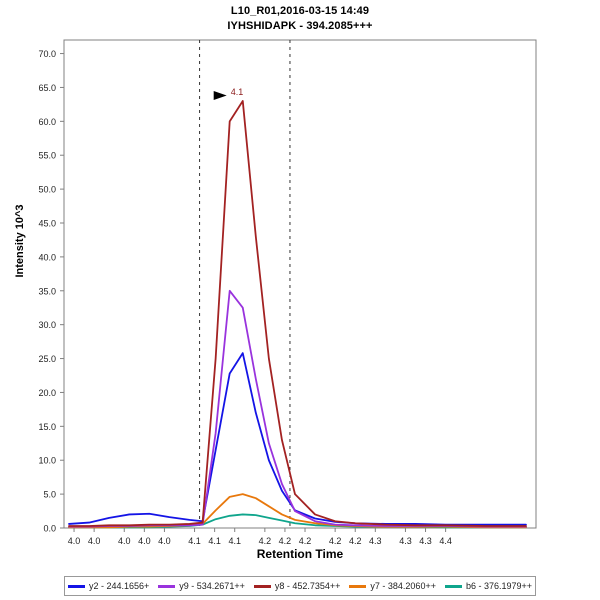  I want to click on y-tick-label: 60.0, so click(47, 122).